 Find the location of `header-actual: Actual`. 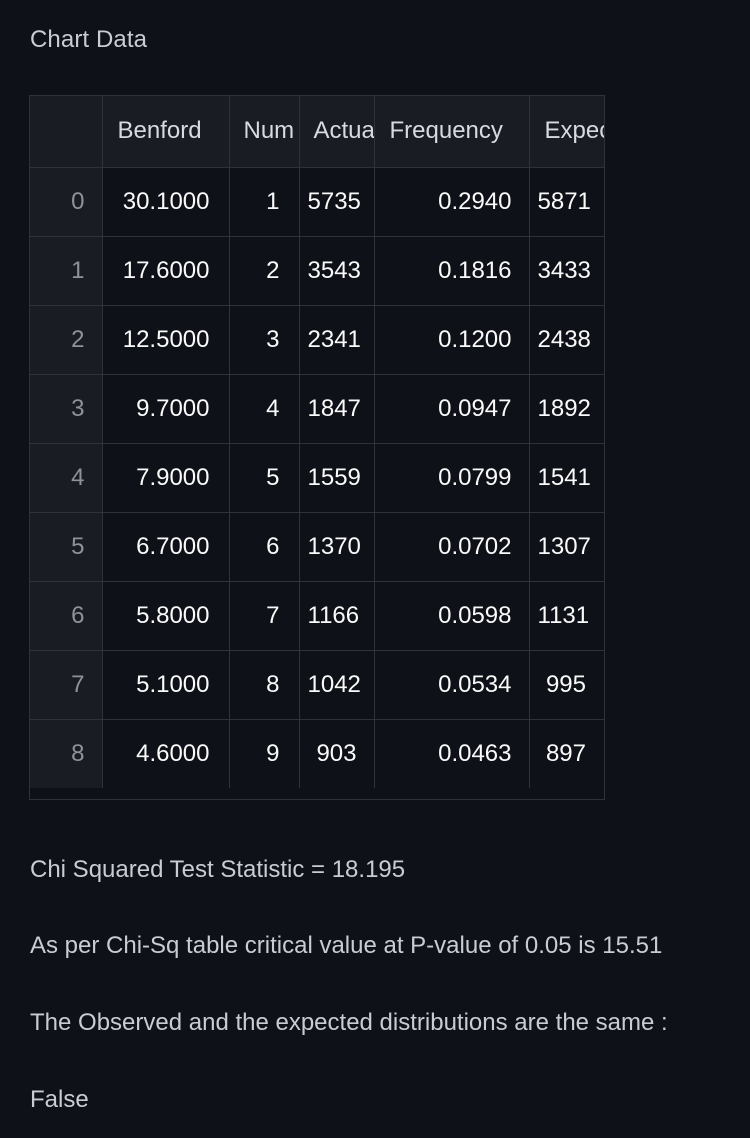

header-actual: Actual is located at coordinates (337, 132).